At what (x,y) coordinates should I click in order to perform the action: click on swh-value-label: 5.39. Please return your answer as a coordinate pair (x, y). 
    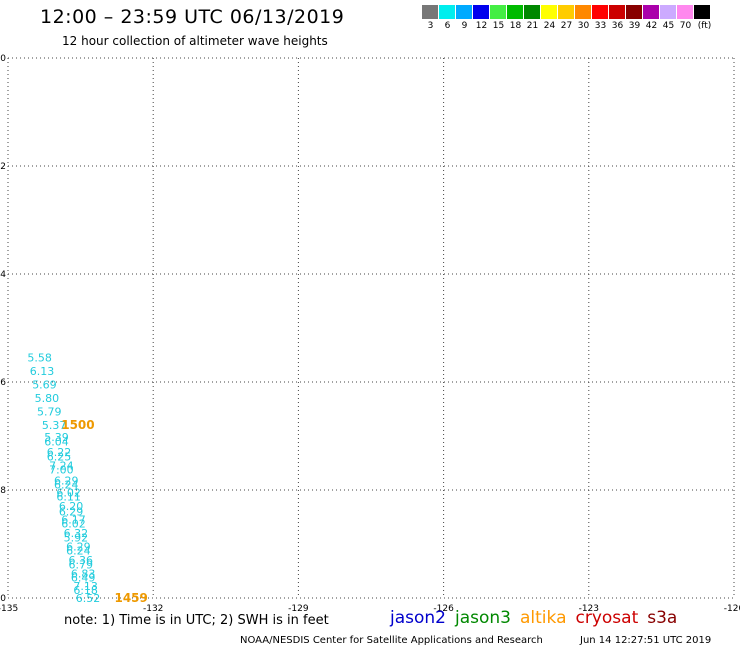
    Looking at the image, I should click on (56, 437).